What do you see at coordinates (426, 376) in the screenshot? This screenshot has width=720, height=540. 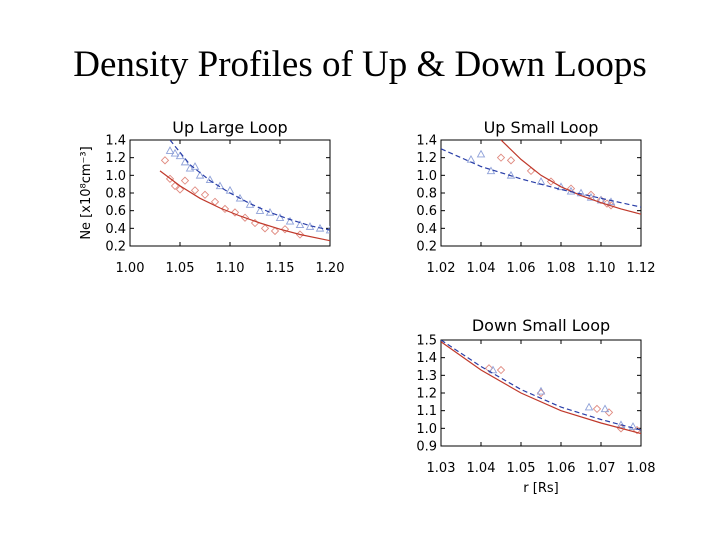 I see `down-small-ytick-label: 1.3` at bounding box center [426, 376].